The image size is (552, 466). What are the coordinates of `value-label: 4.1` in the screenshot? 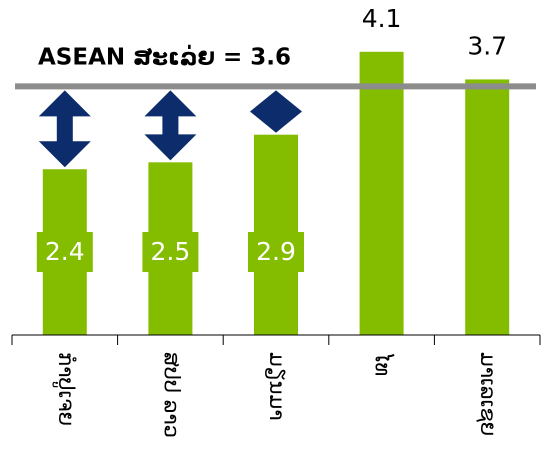 It's located at (382, 18).